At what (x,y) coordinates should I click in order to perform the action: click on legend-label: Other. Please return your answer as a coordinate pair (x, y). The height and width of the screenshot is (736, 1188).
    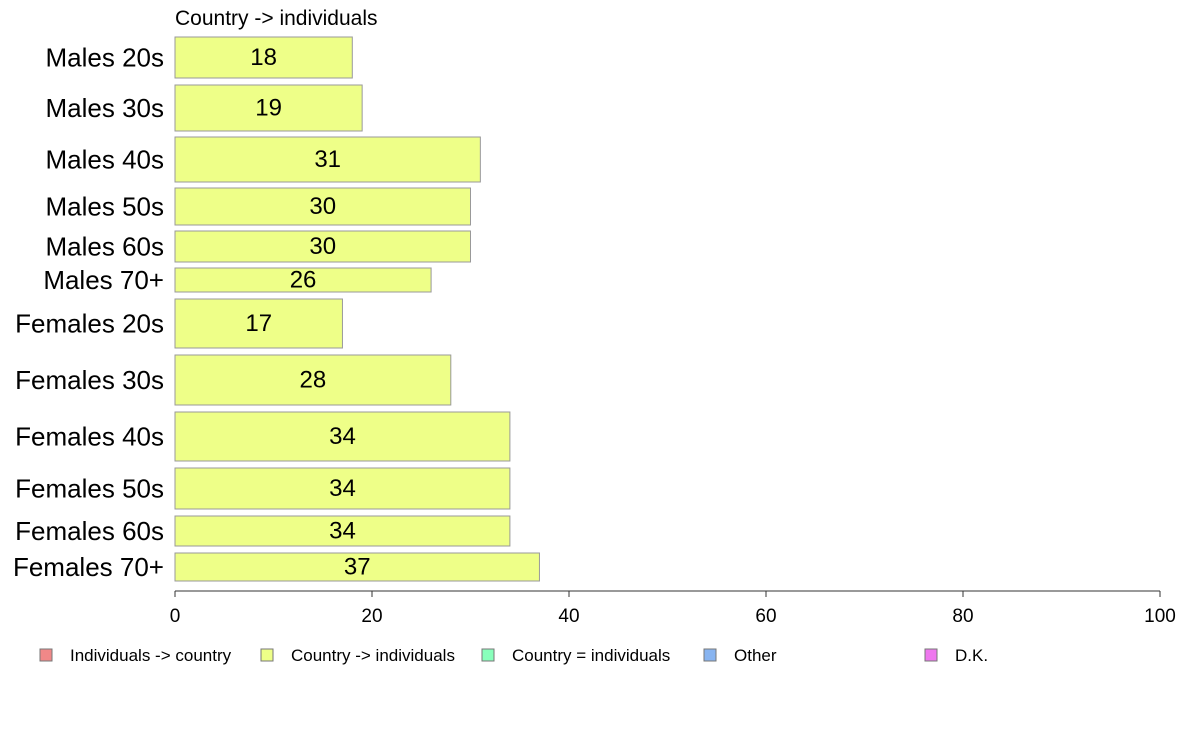
    Looking at the image, I should click on (755, 655).